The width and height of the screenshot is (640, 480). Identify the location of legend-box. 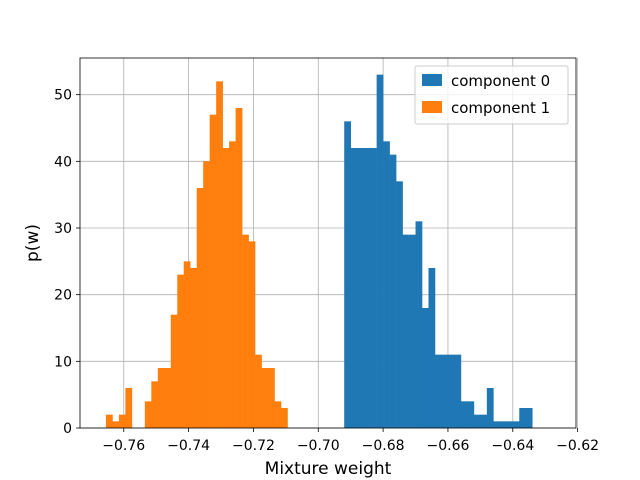
(491, 95).